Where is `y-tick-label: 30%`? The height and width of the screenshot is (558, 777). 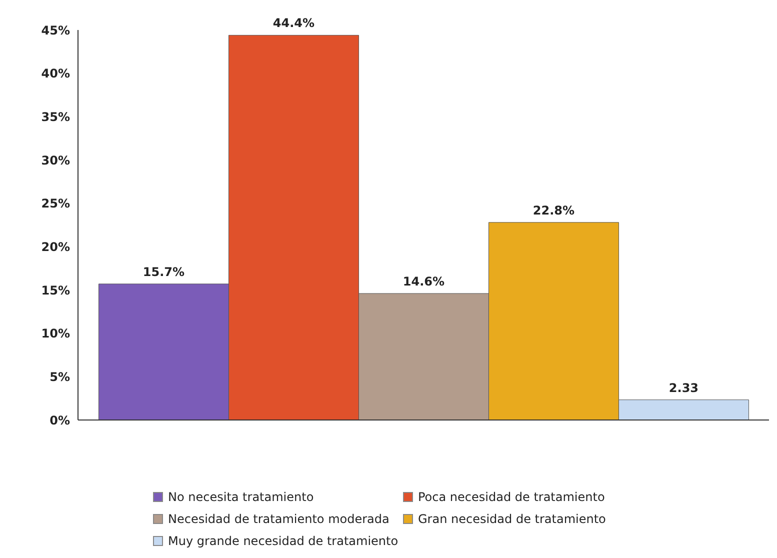
y-tick-label: 30% is located at coordinates (55, 160).